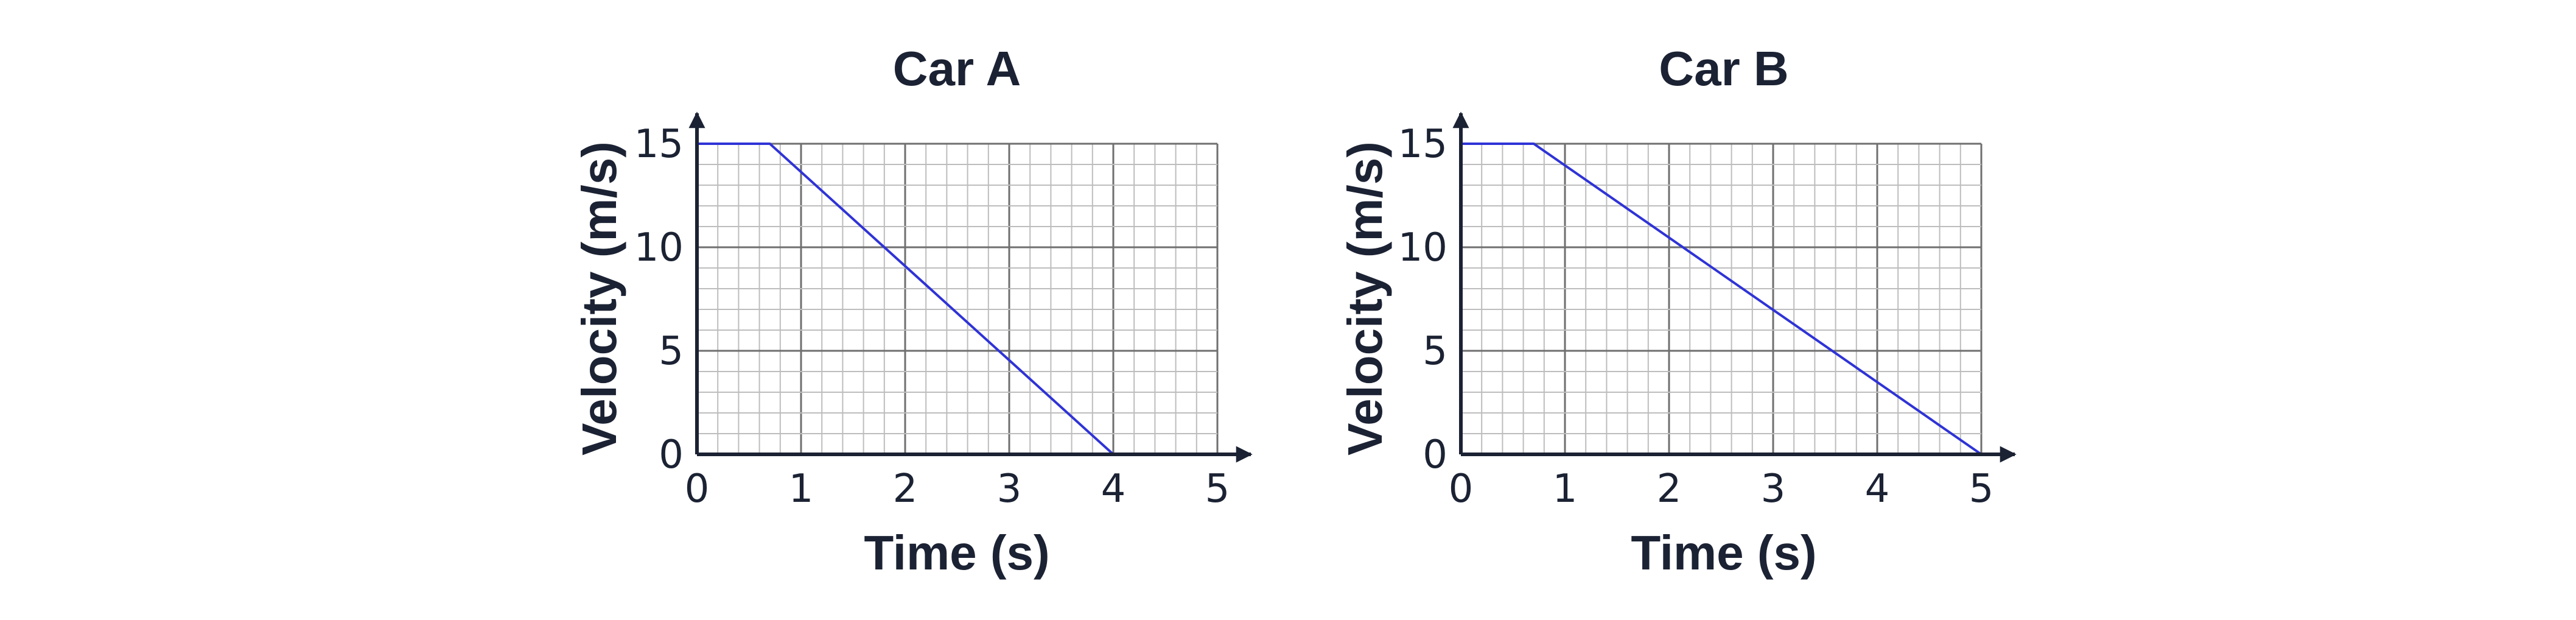 The height and width of the screenshot is (620, 2576). I want to click on chart-title: Car A, so click(957, 68).